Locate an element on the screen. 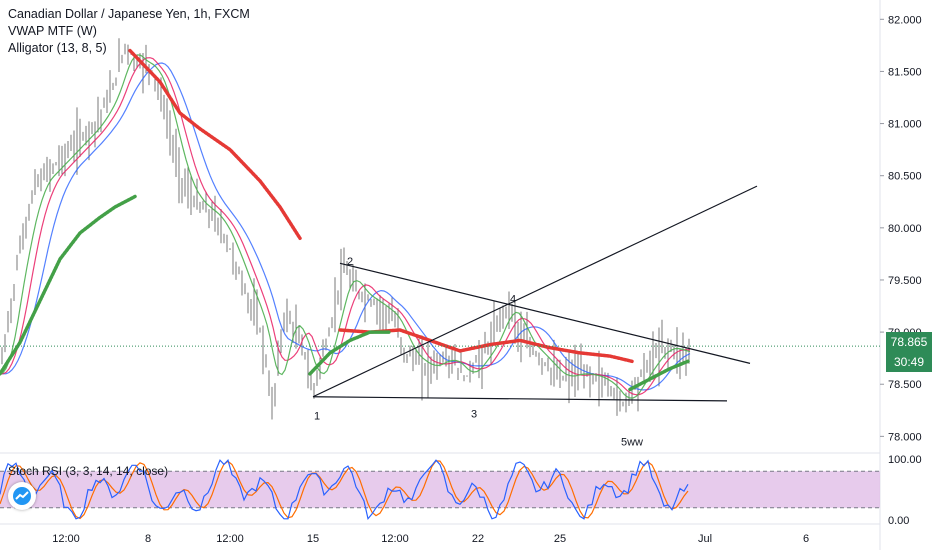 The image size is (932, 555). wave-label: 1 is located at coordinates (317, 417).